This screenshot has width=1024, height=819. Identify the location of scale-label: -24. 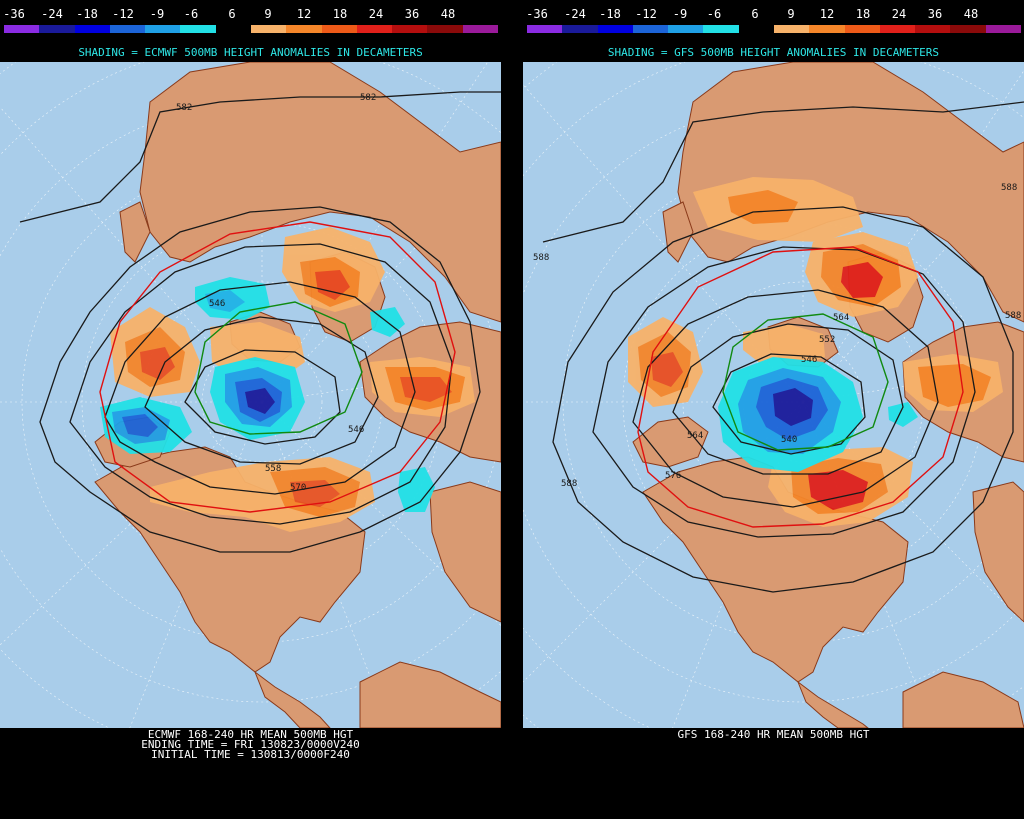
(575, 14).